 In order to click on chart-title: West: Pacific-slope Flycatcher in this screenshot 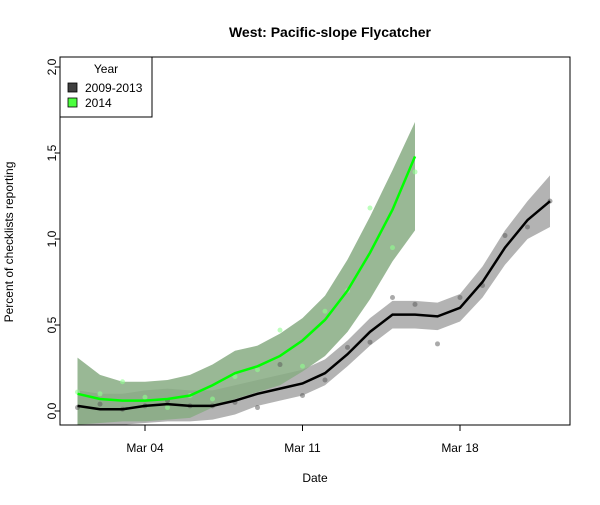, I will do `click(330, 32)`.